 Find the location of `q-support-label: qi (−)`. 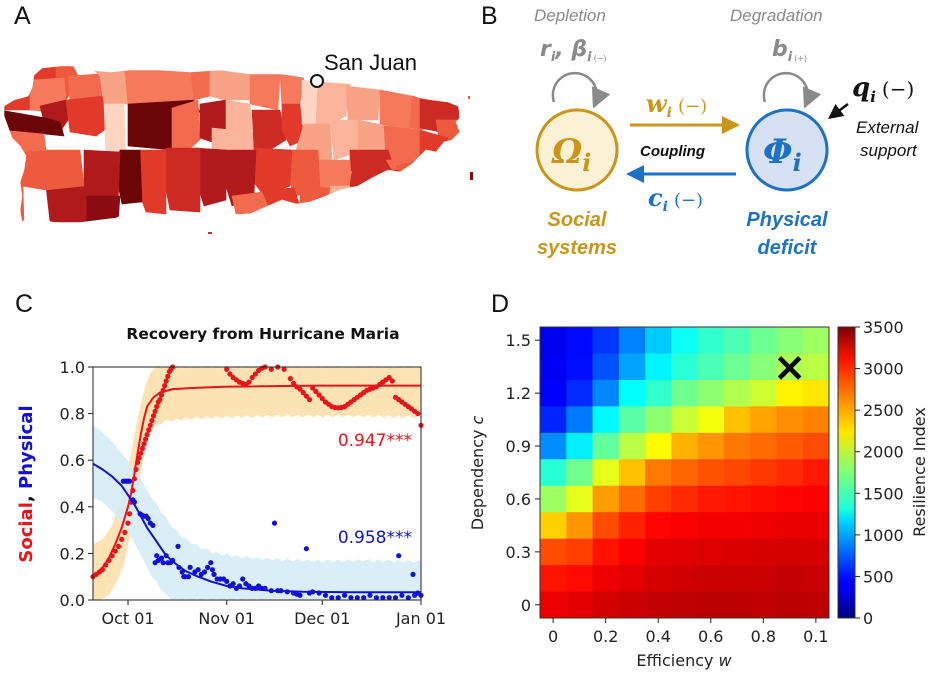

q-support-label: qi (−) is located at coordinates (883, 89).